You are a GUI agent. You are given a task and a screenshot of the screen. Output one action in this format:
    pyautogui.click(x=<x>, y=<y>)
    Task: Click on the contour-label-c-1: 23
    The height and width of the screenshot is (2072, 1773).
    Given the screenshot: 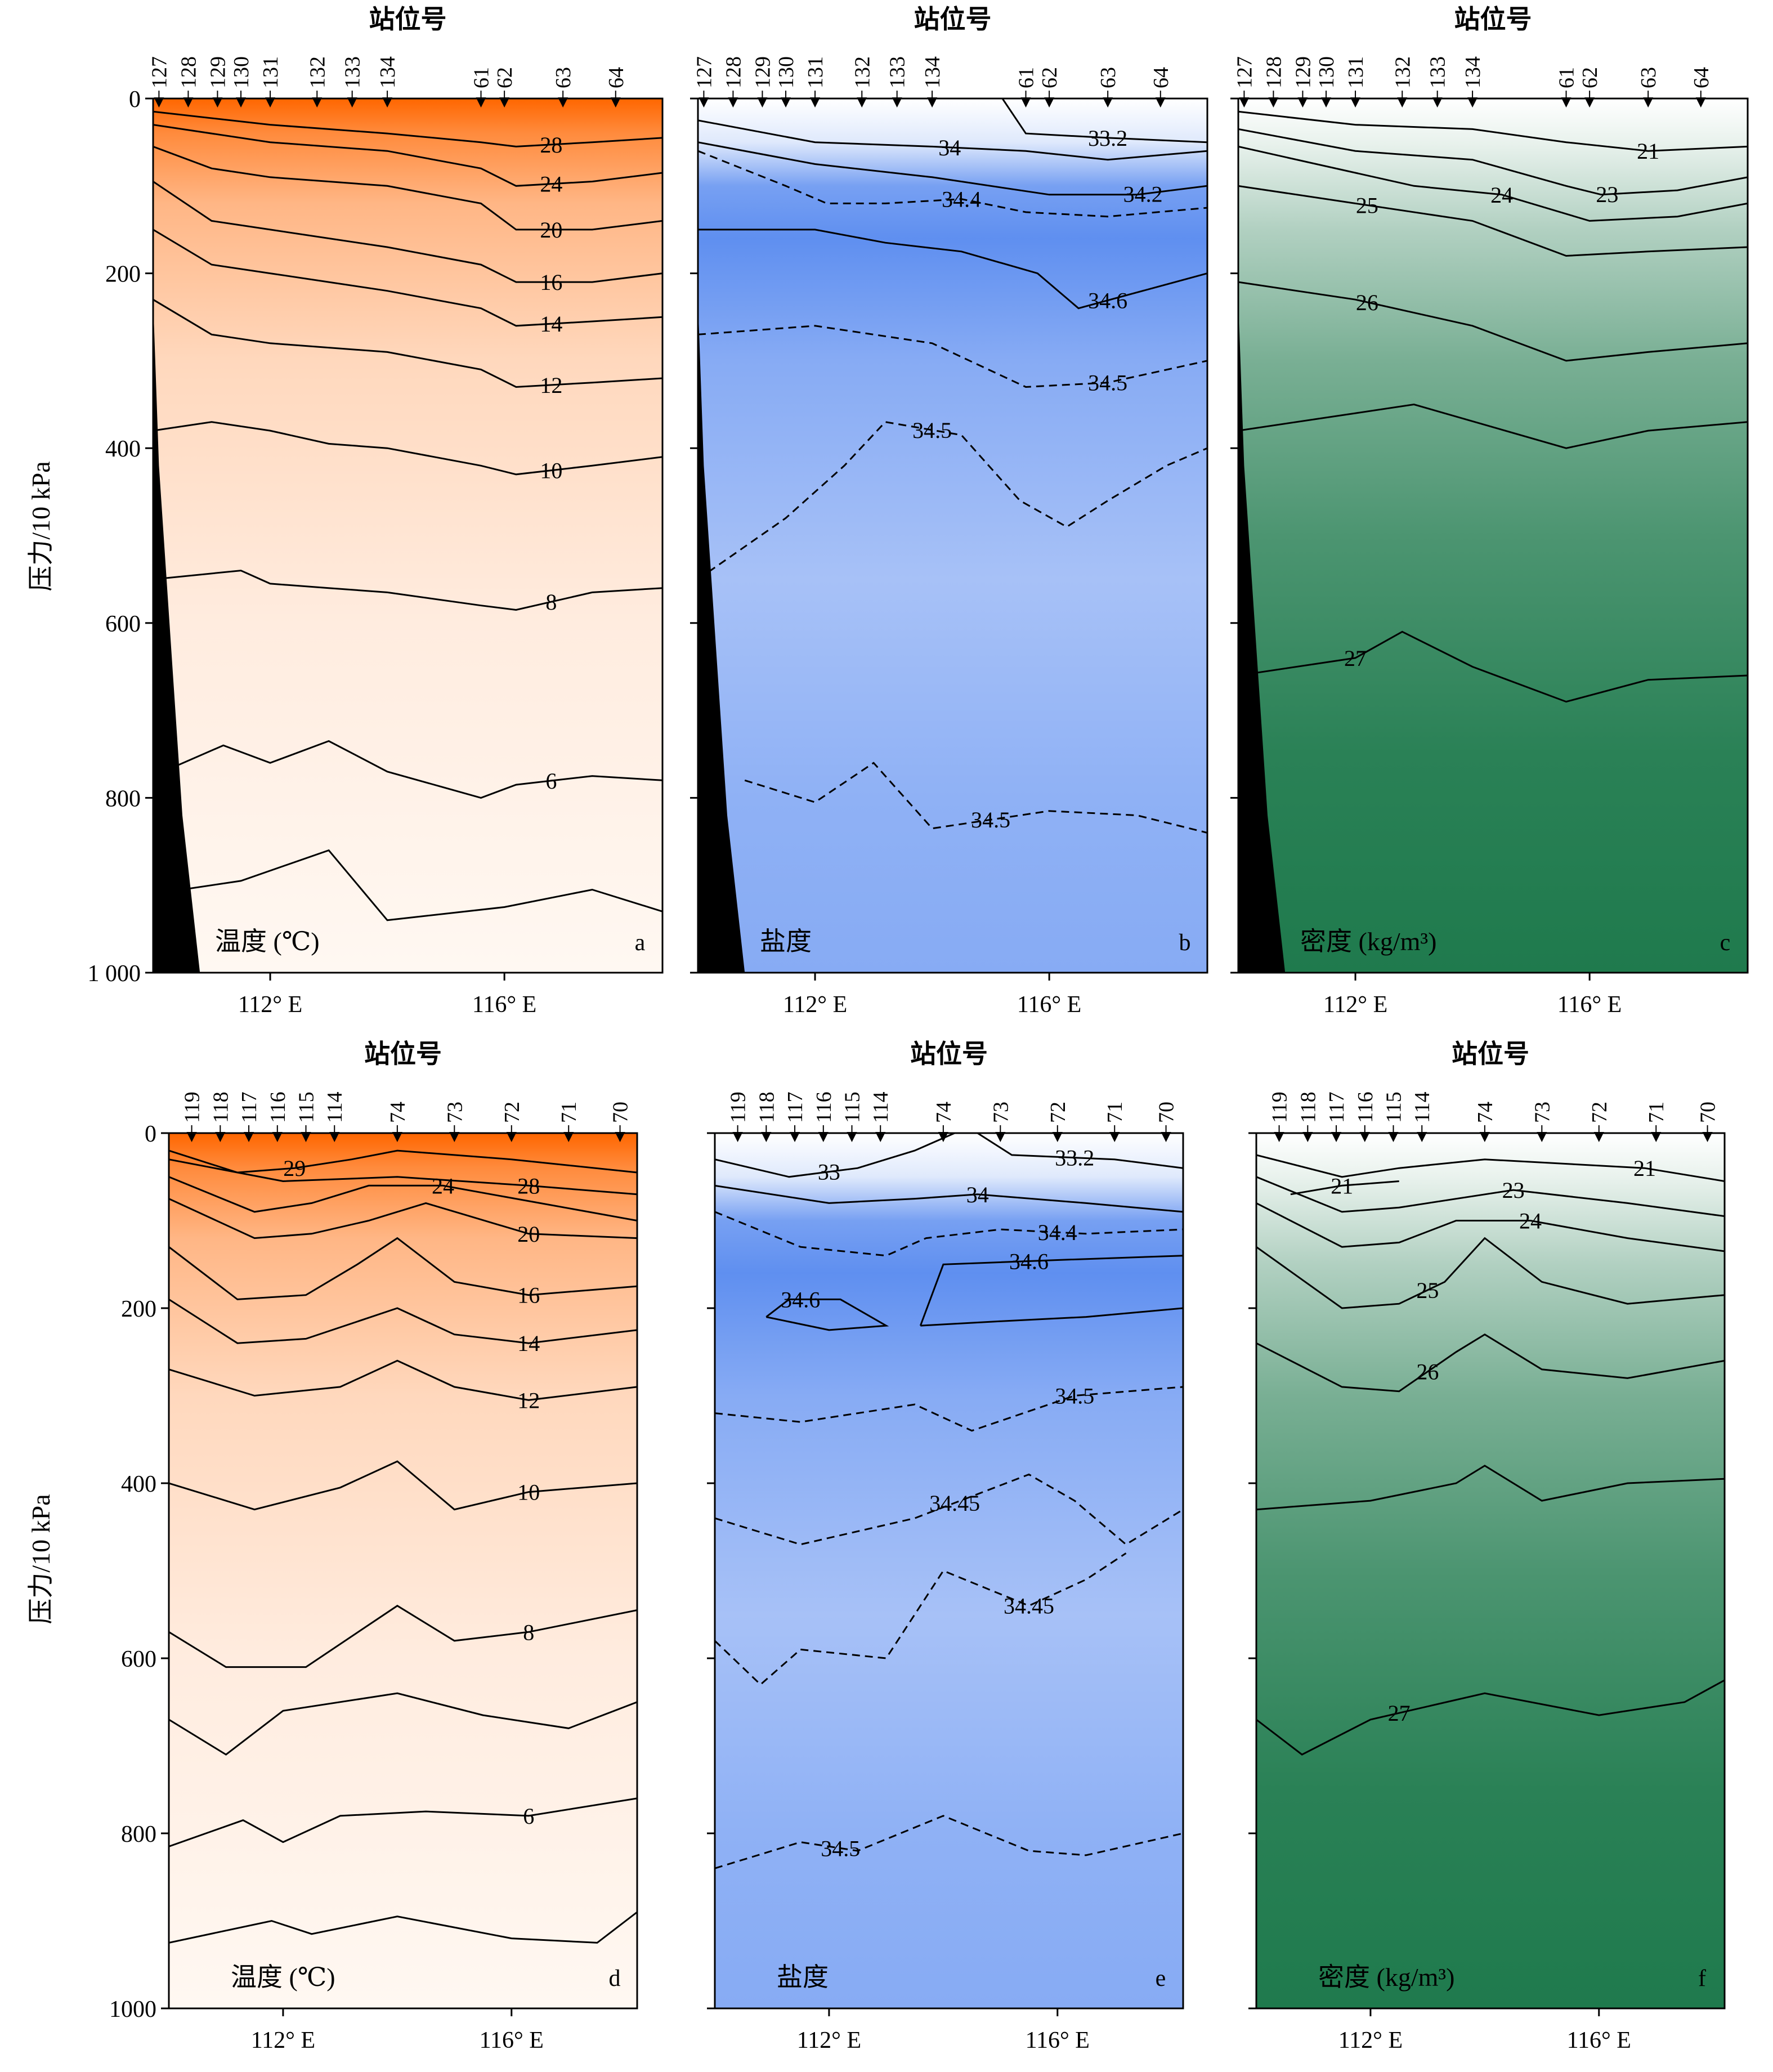 What is the action you would take?
    pyautogui.click(x=1607, y=194)
    